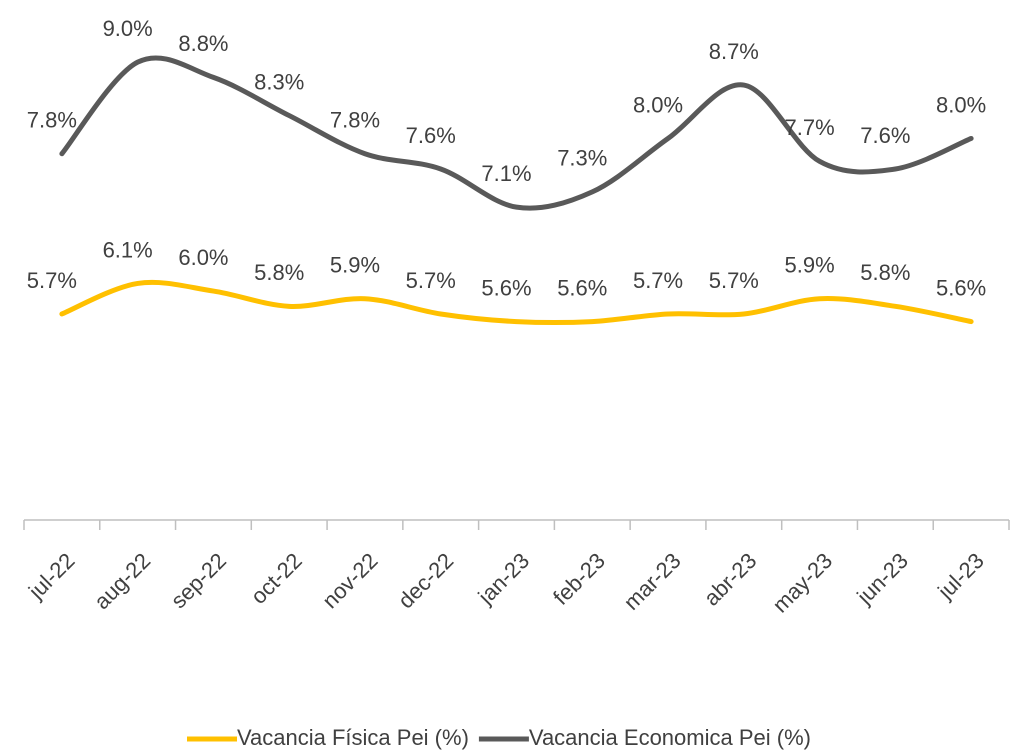 The image size is (1010, 751). Describe the element at coordinates (128, 249) in the screenshot. I see `data-label: 6.1%` at that location.